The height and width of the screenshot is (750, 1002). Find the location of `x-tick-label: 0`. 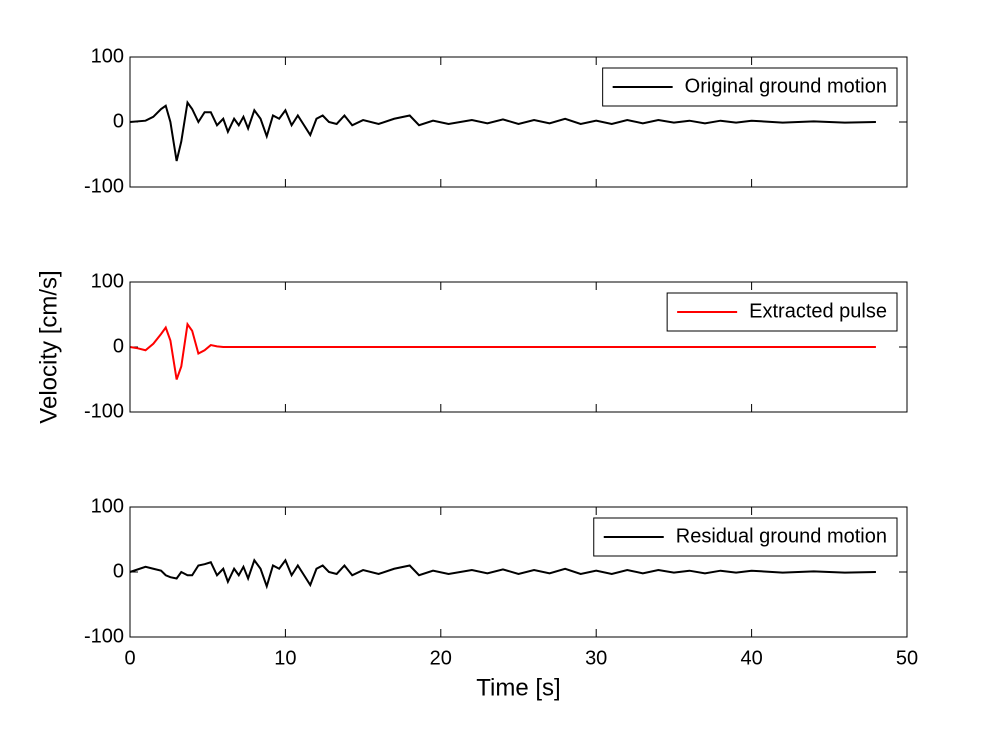

x-tick-label: 0 is located at coordinates (129, 658).